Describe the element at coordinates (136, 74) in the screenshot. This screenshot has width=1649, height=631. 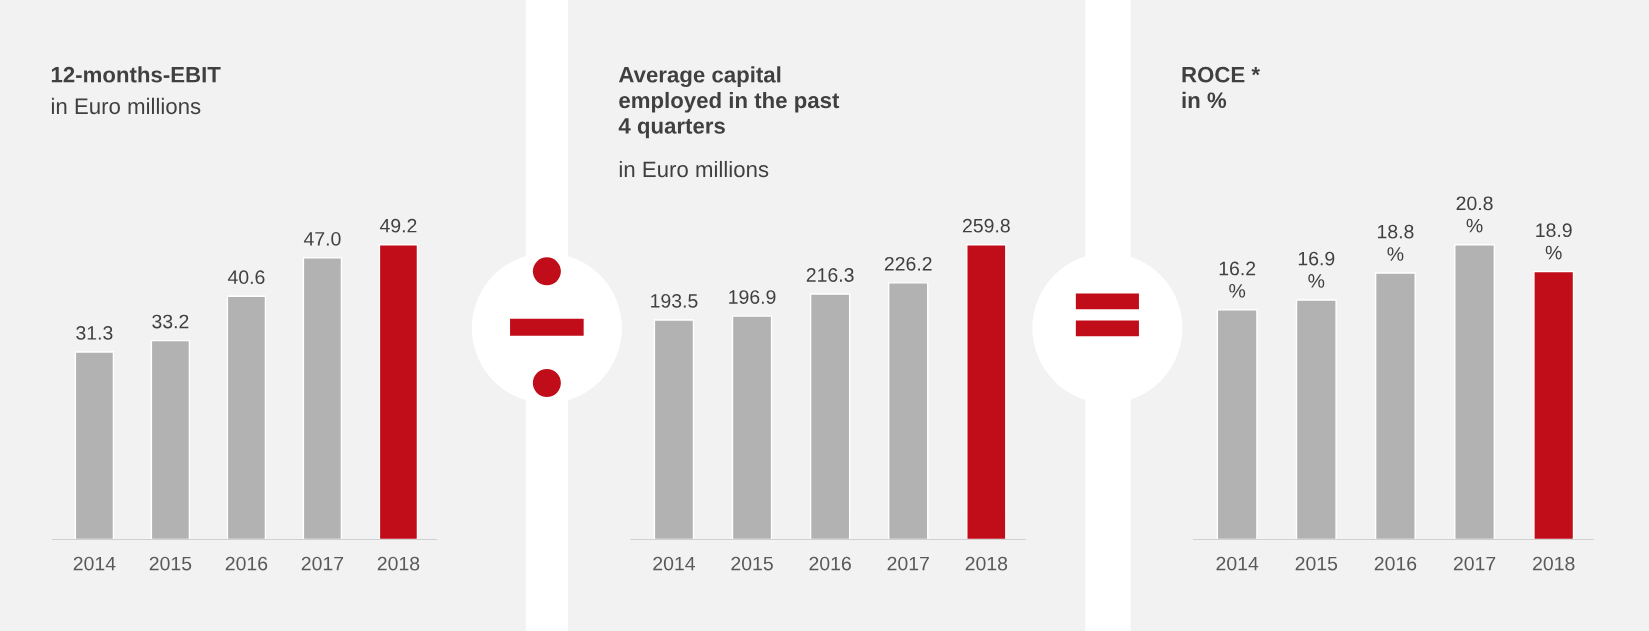
I see `chart-title: 12-months-EBIT` at that location.